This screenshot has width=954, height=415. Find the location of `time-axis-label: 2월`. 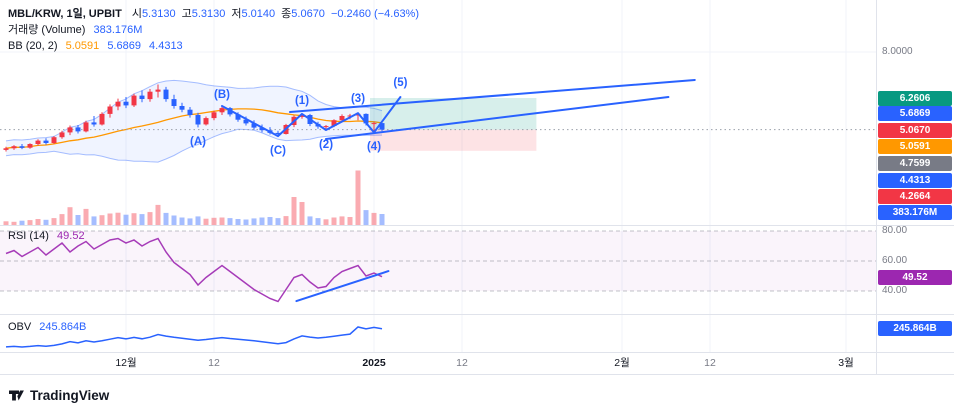

time-axis-label: 2월 is located at coordinates (622, 363).